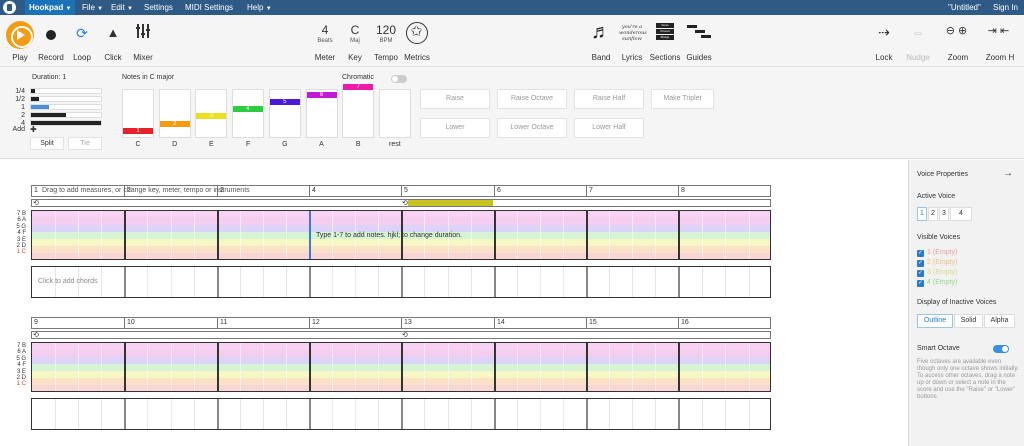  What do you see at coordinates (933, 214) in the screenshot?
I see `voice-2-button: 2` at bounding box center [933, 214].